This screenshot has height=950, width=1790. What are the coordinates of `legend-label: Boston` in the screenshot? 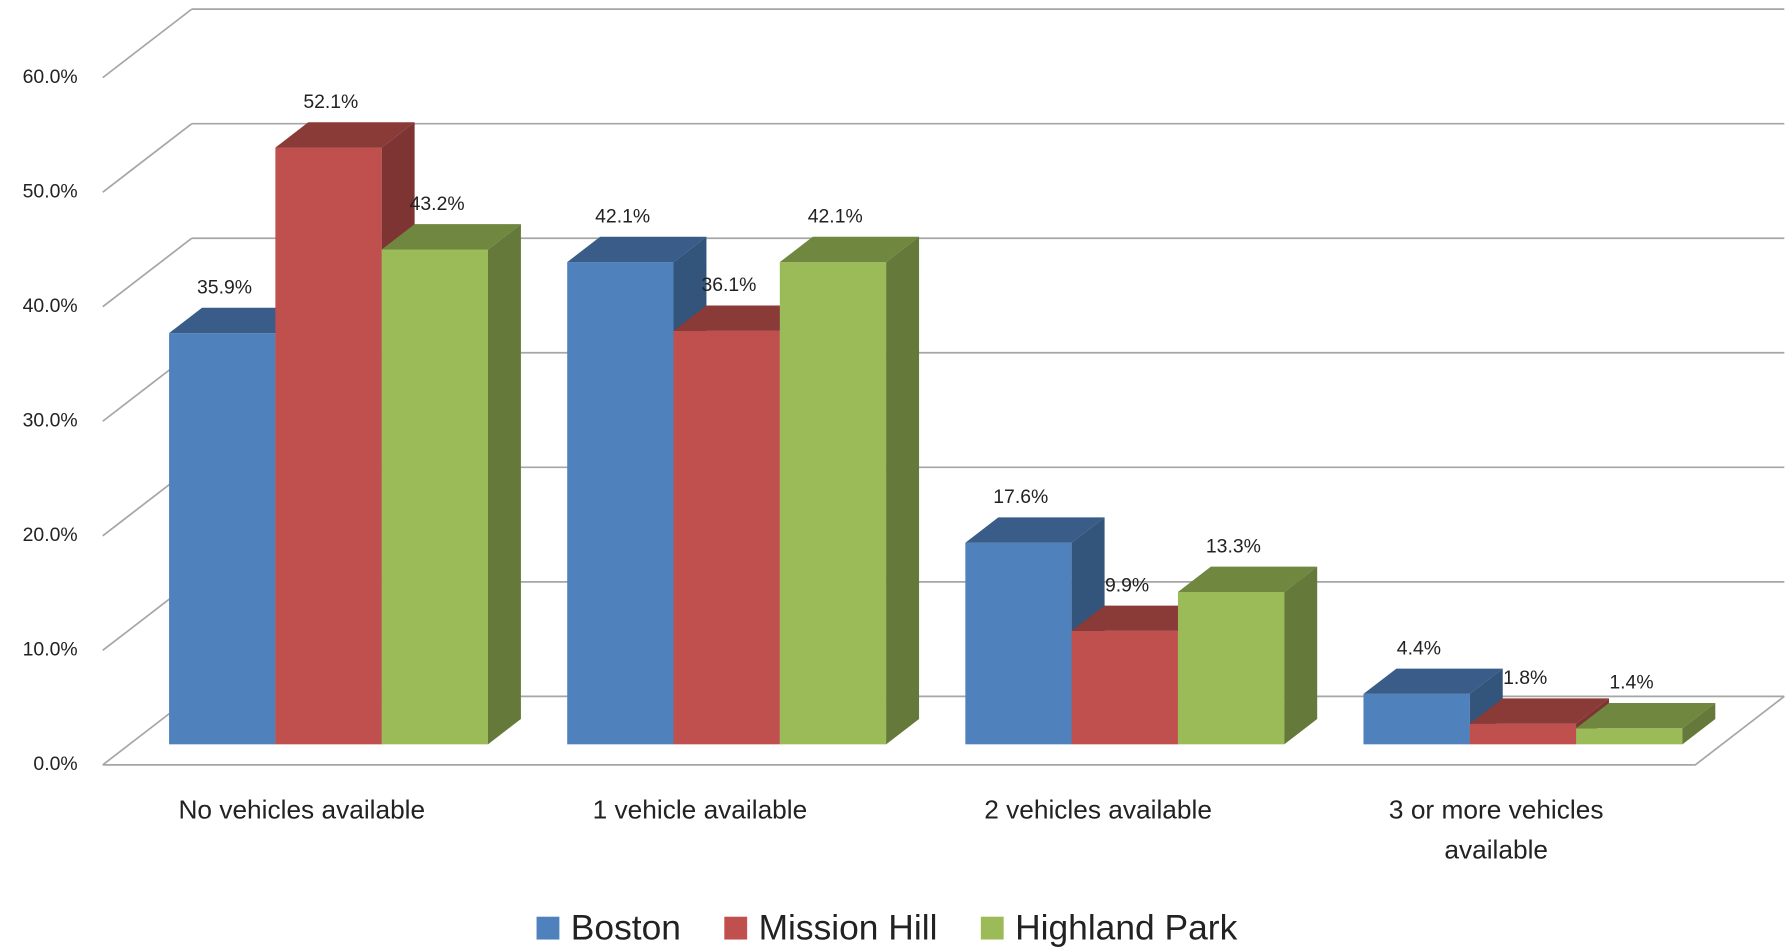 It's located at (626, 928).